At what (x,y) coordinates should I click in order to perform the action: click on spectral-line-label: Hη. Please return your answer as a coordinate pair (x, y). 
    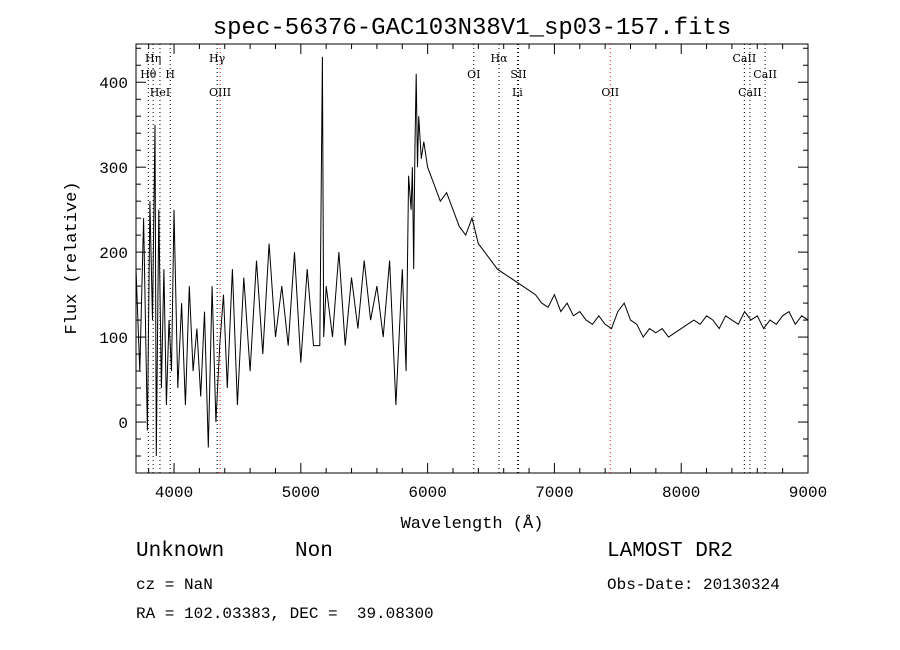
    Looking at the image, I should click on (153, 58).